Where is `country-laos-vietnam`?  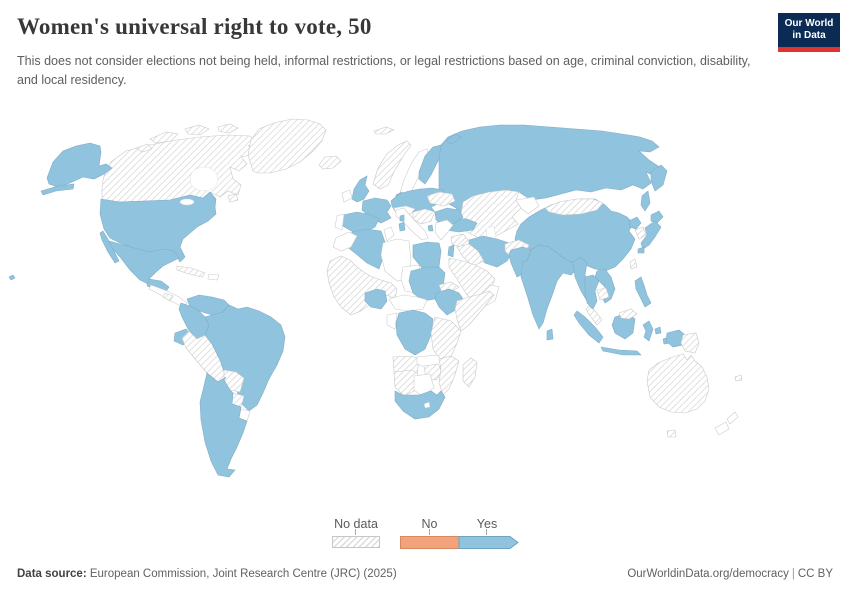 country-laos-vietnam is located at coordinates (605, 286).